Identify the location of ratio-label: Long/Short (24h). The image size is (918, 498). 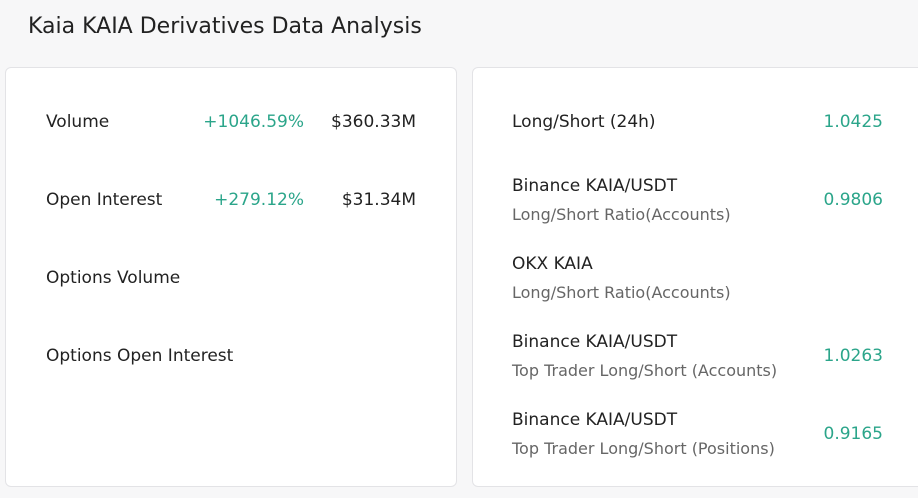
(584, 122).